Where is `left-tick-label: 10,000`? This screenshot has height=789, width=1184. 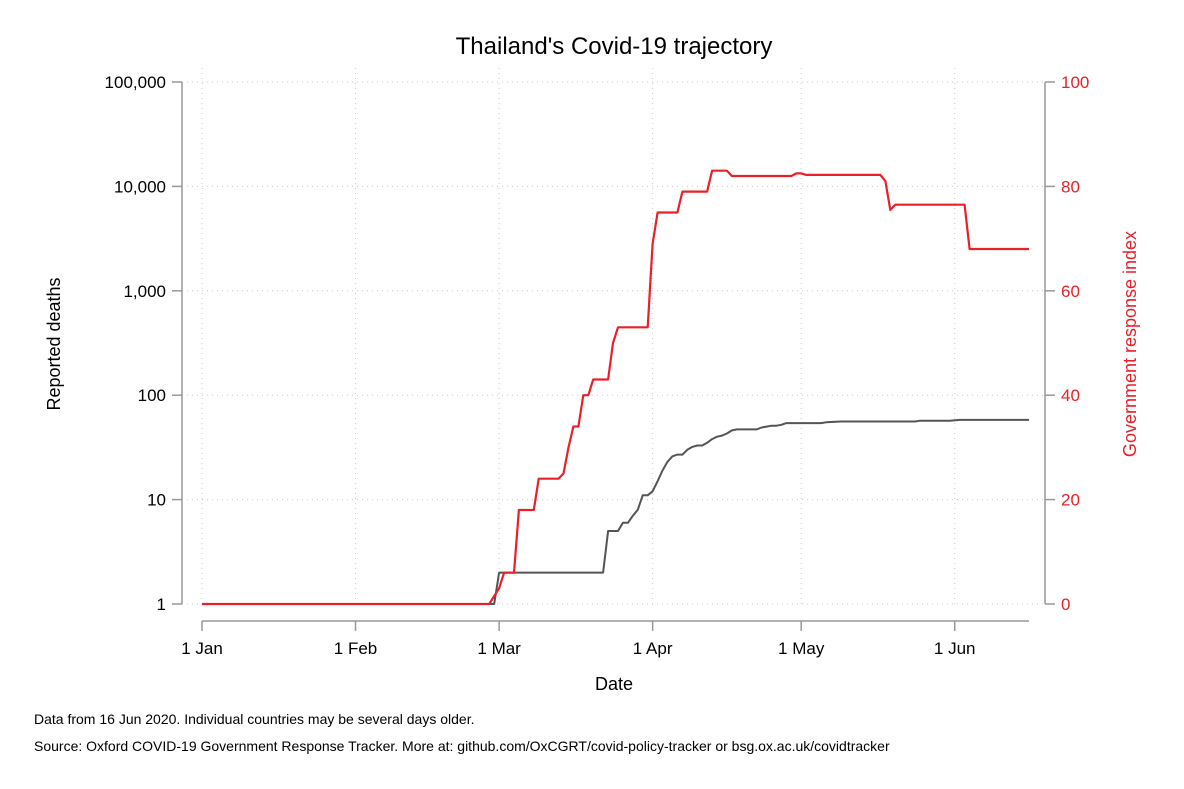
left-tick-label: 10,000 is located at coordinates (140, 186).